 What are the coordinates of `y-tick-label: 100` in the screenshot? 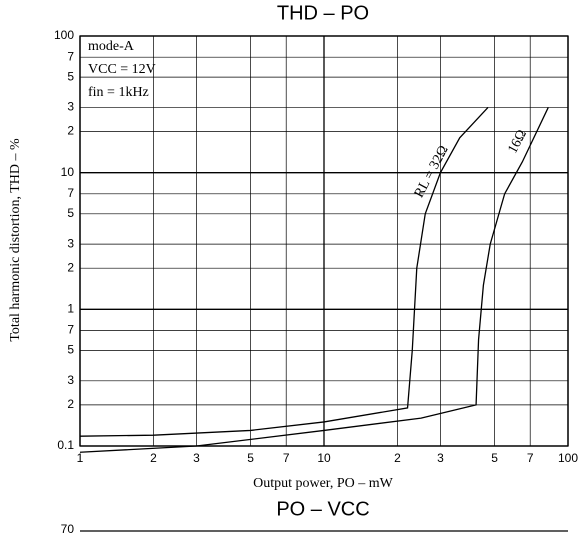 It's located at (64, 35).